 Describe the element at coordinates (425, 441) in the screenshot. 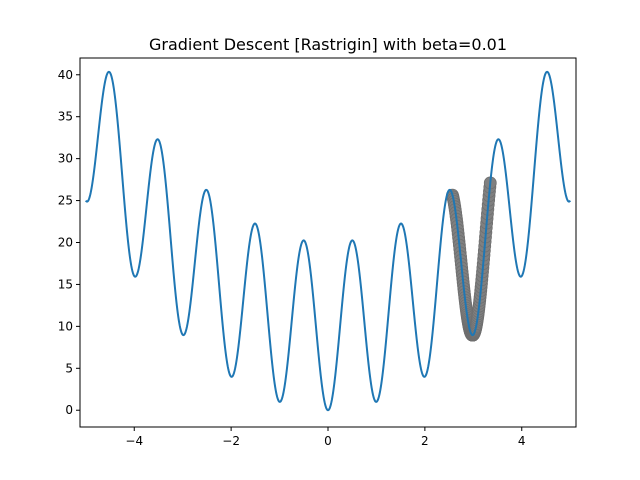

I see `x-tick-label: 2` at that location.